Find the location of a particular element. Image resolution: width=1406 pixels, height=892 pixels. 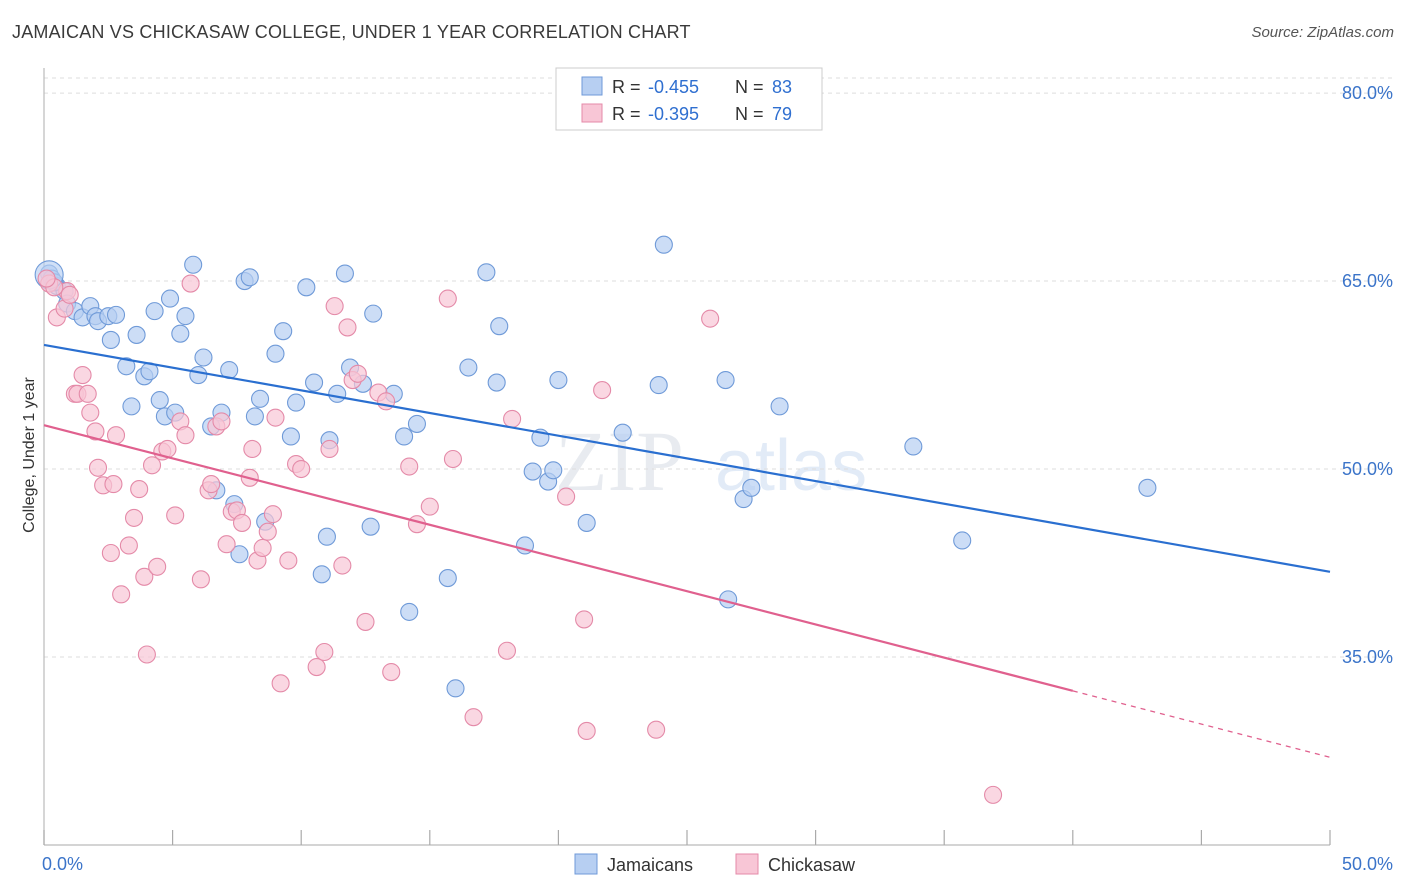

bottom-legend-jamaicans-swatch is located at coordinates (586, 864).